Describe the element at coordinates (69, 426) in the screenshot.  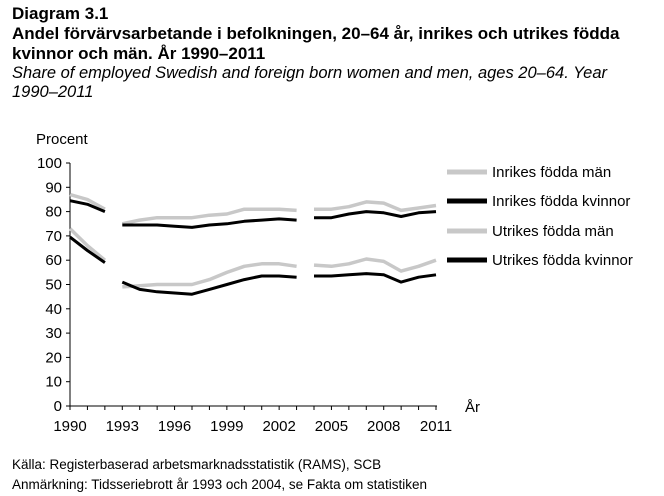
I see `x-tick-label: 1990` at that location.